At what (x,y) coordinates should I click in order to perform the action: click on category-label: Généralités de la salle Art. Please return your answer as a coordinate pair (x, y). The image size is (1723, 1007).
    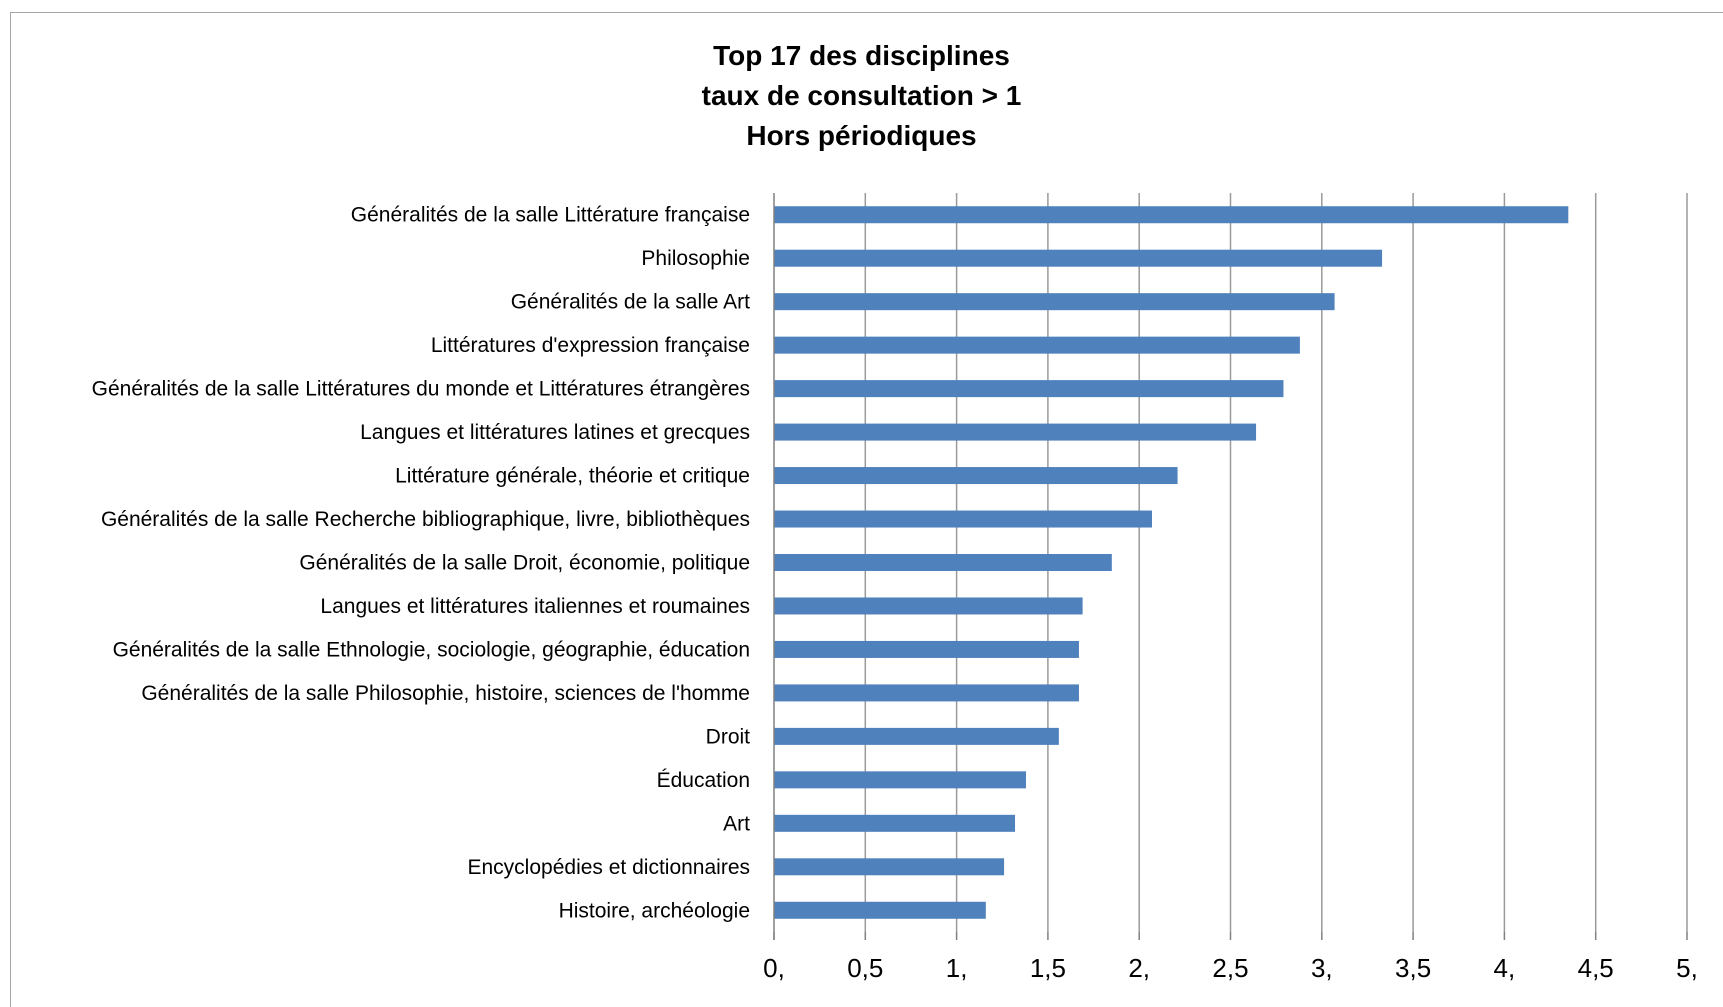
    Looking at the image, I should click on (630, 302).